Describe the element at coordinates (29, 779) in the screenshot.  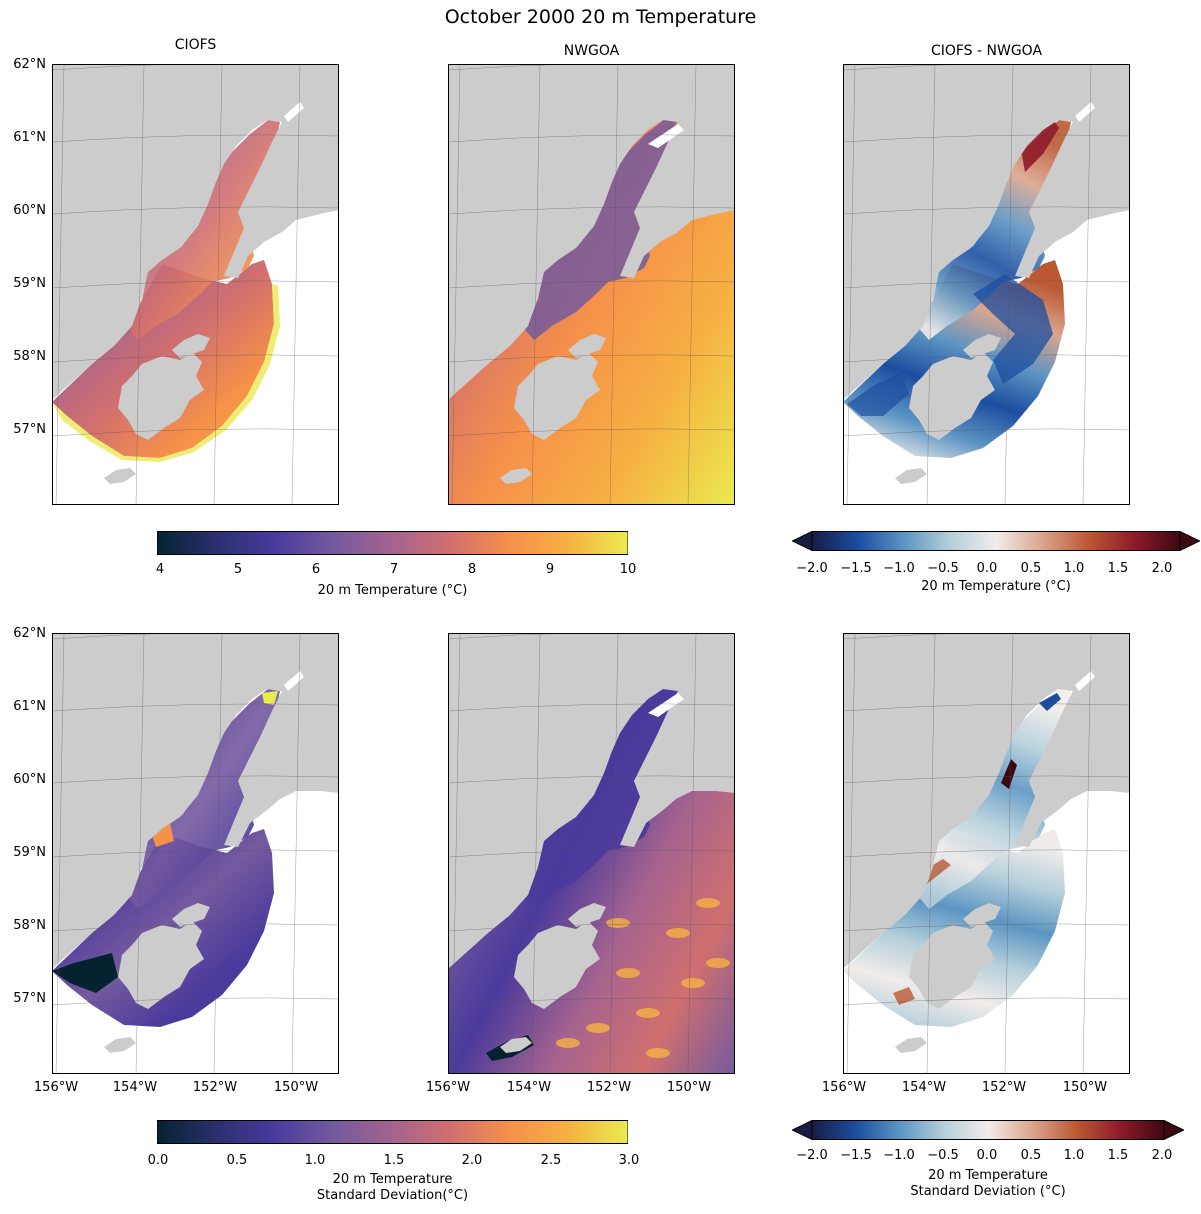
I see `lat-tick-60: 60°N` at that location.